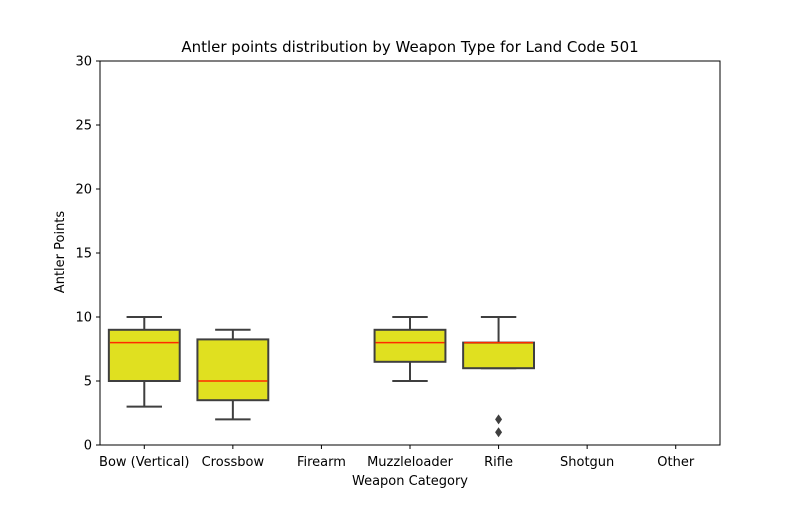 This screenshot has height=505, width=800. What do you see at coordinates (83, 190) in the screenshot?
I see `y-tick-label: 20` at bounding box center [83, 190].